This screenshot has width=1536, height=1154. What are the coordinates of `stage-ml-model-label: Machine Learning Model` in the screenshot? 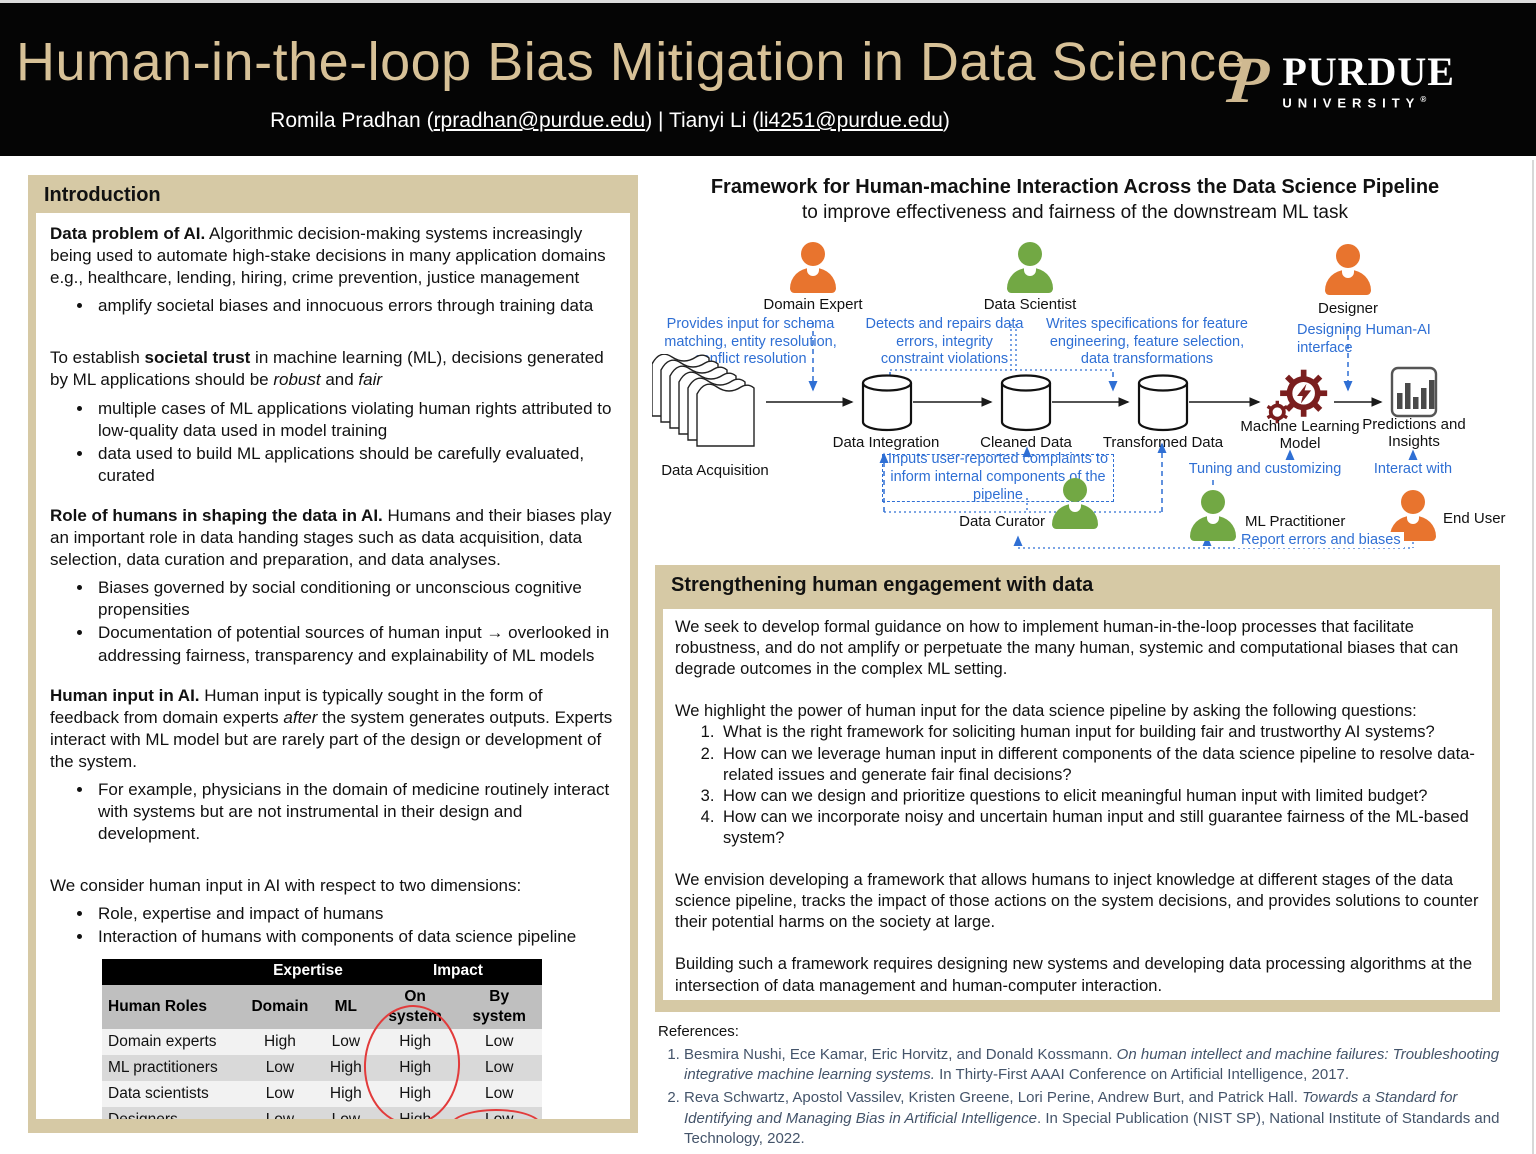 It's located at (1300, 435).